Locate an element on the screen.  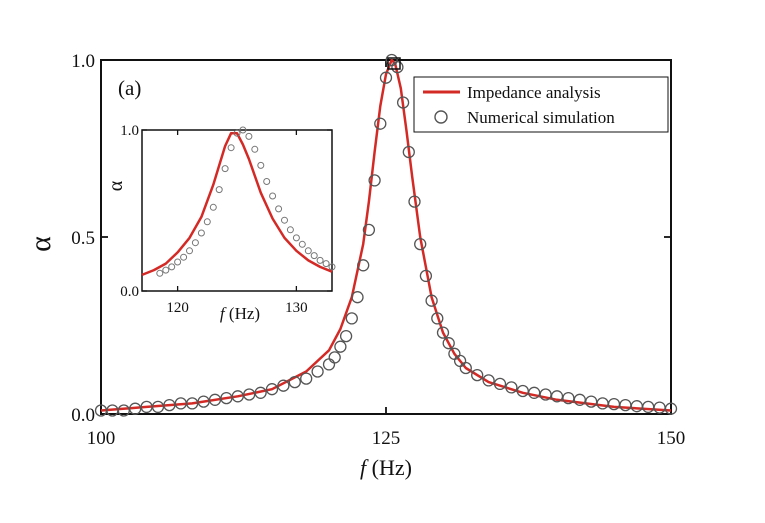
inset-series is located at coordinates (238, 201).